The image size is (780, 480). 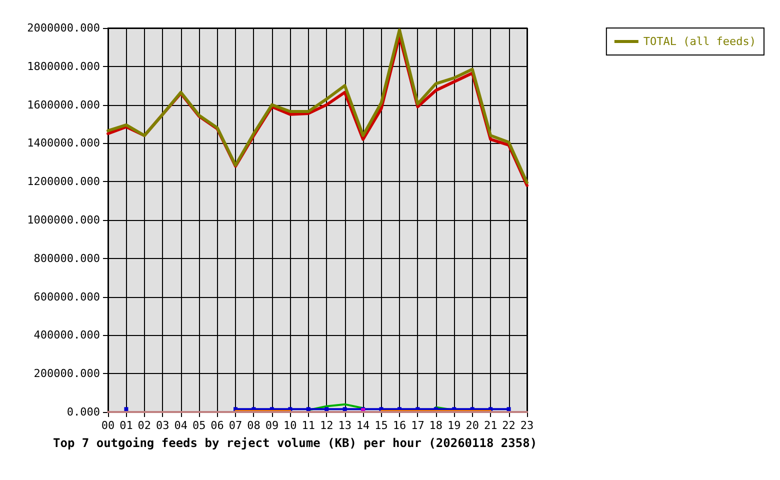 What do you see at coordinates (145, 425) in the screenshot?
I see `x-tick-label: 02` at bounding box center [145, 425].